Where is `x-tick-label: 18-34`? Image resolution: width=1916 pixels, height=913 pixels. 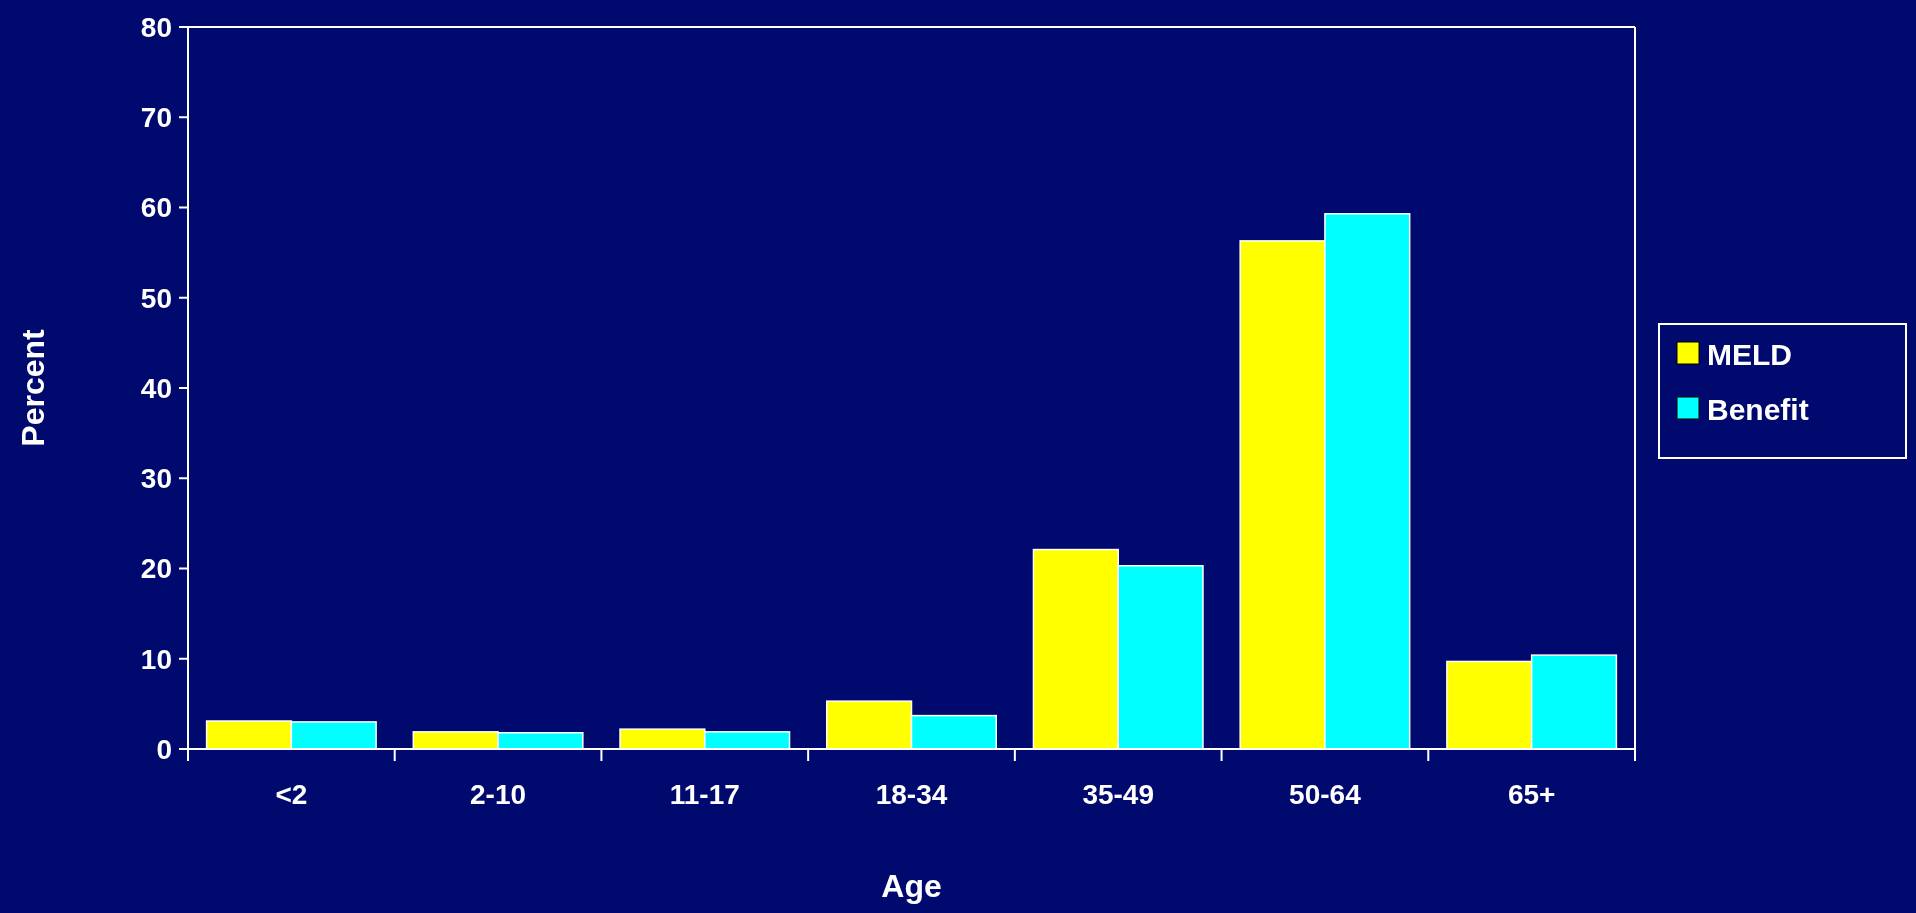
x-tick-label: 18-34 is located at coordinates (911, 794).